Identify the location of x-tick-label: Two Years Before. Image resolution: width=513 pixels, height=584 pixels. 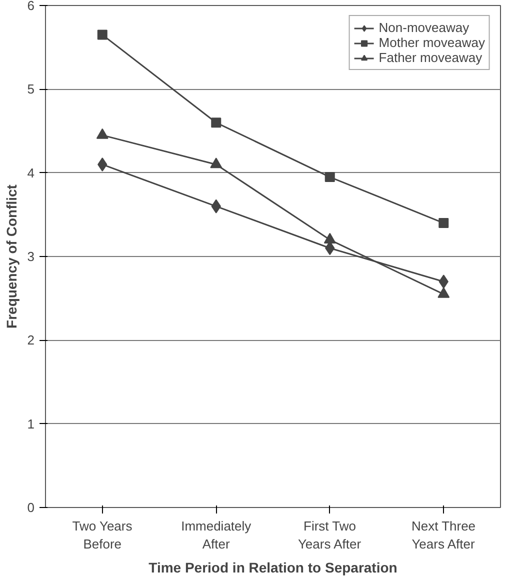
(102, 535).